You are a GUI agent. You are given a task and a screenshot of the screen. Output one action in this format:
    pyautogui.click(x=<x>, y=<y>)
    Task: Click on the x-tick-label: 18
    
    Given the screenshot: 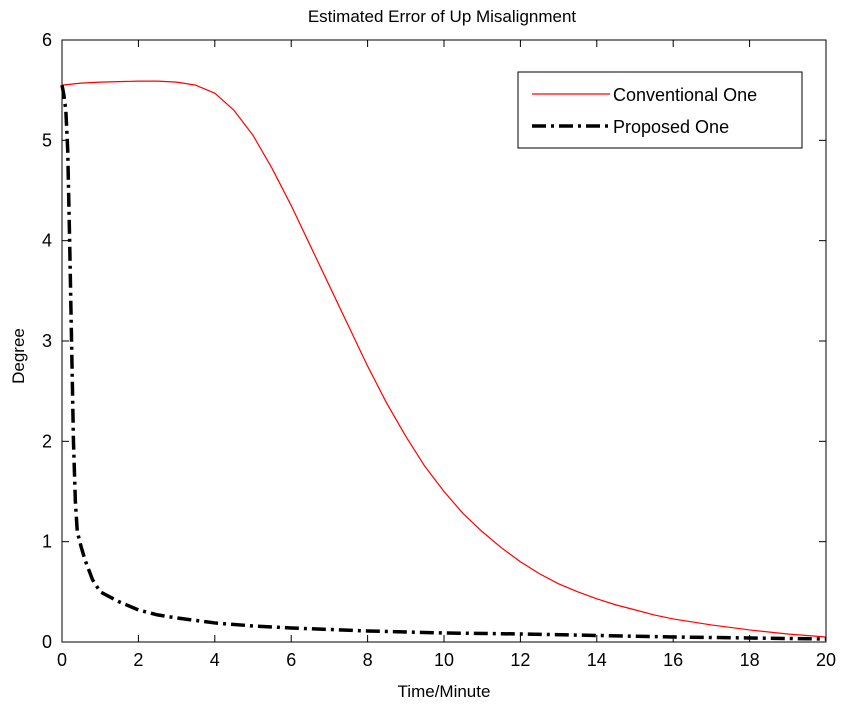 What is the action you would take?
    pyautogui.click(x=750, y=660)
    